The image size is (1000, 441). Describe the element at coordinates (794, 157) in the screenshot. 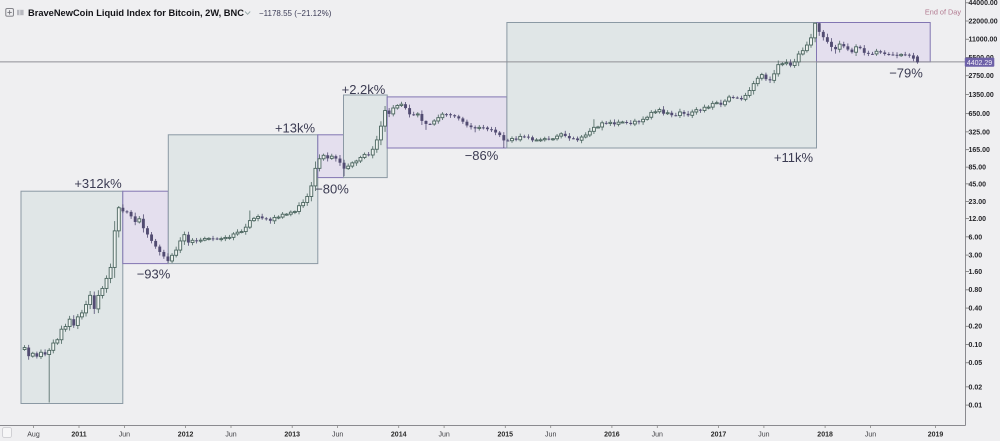

I see `svg-text: +11k%` at that location.